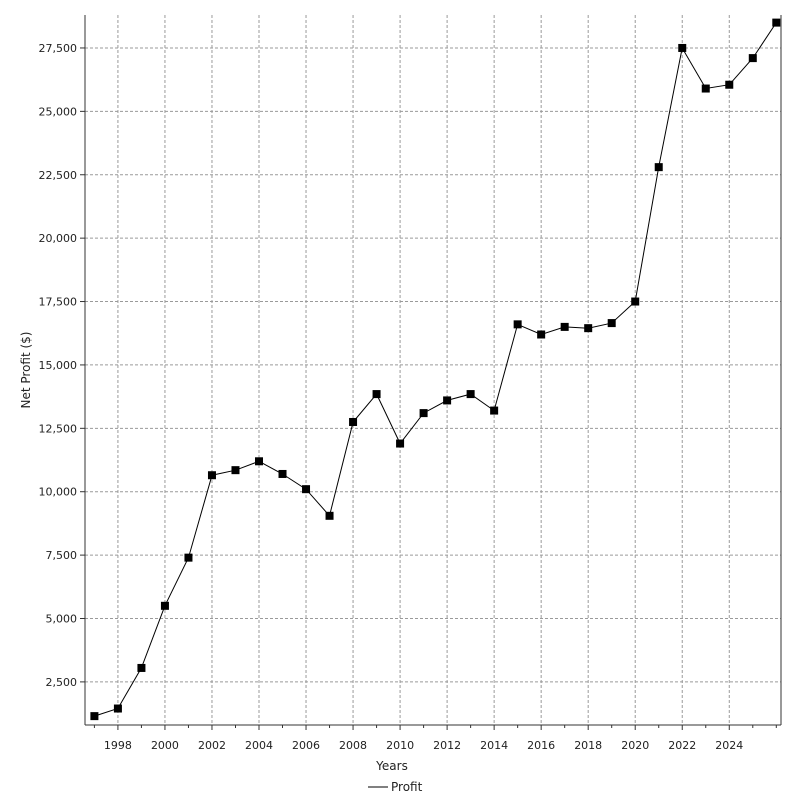  I want to click on y-tick-label: 15,000, so click(58, 365).